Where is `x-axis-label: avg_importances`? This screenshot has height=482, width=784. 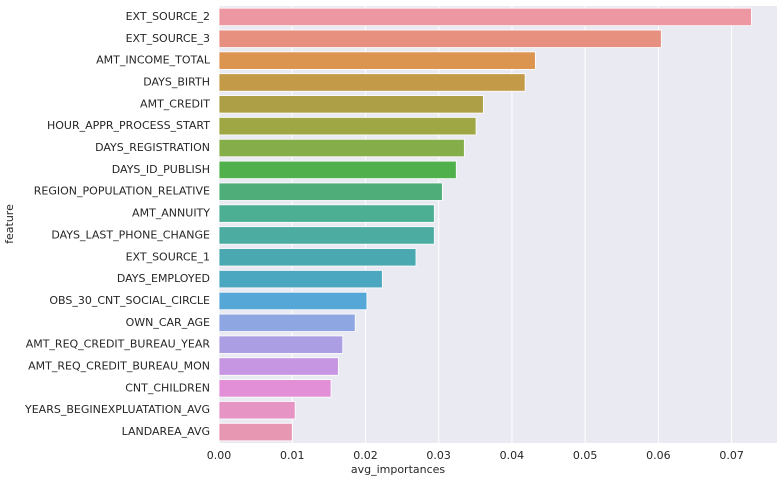
x-axis-label: avg_importances is located at coordinates (398, 469).